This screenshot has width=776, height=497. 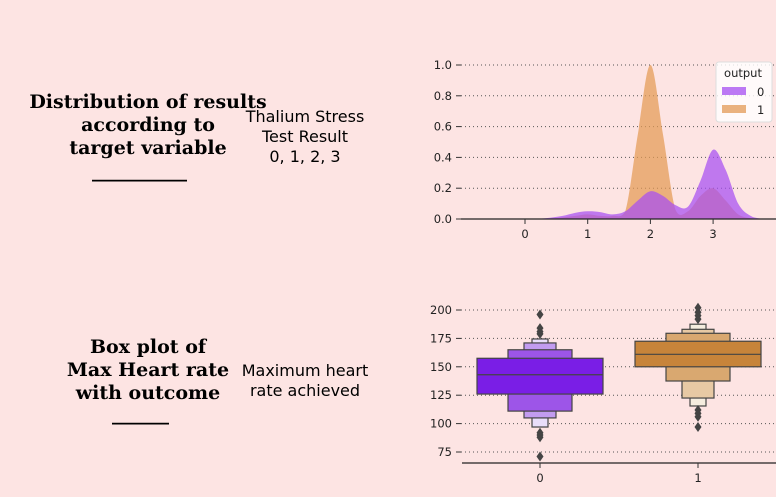 What do you see at coordinates (140, 414) in the screenshot?
I see `panel-2-underline: ______` at bounding box center [140, 414].